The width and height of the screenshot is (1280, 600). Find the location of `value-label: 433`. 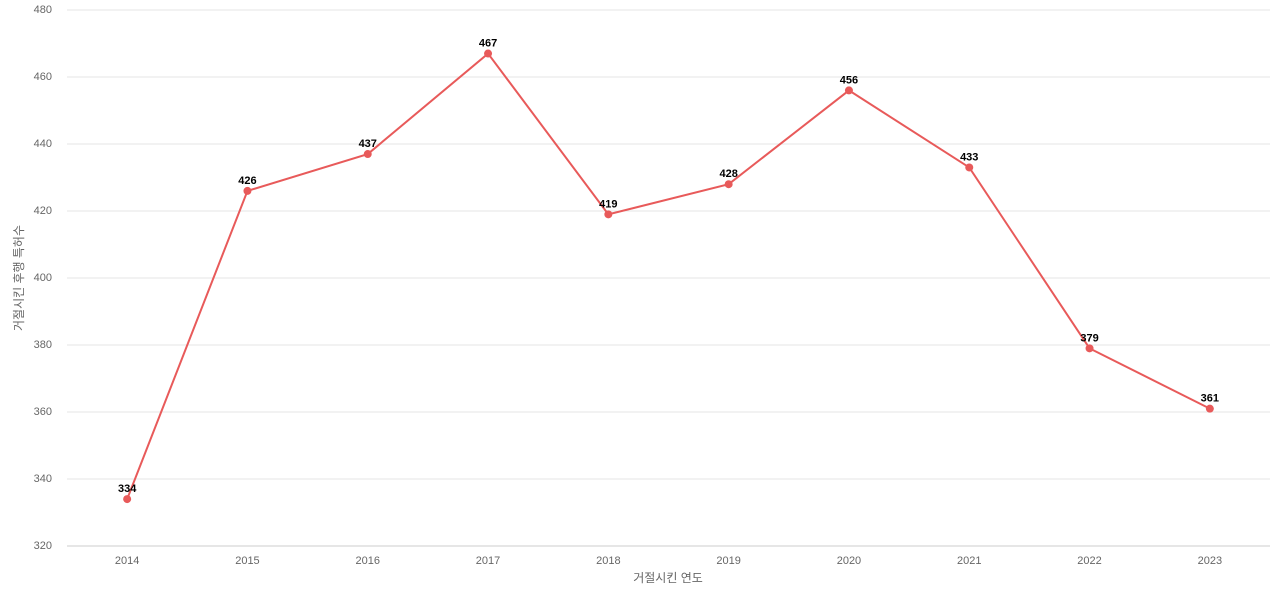

value-label: 433 is located at coordinates (969, 157).